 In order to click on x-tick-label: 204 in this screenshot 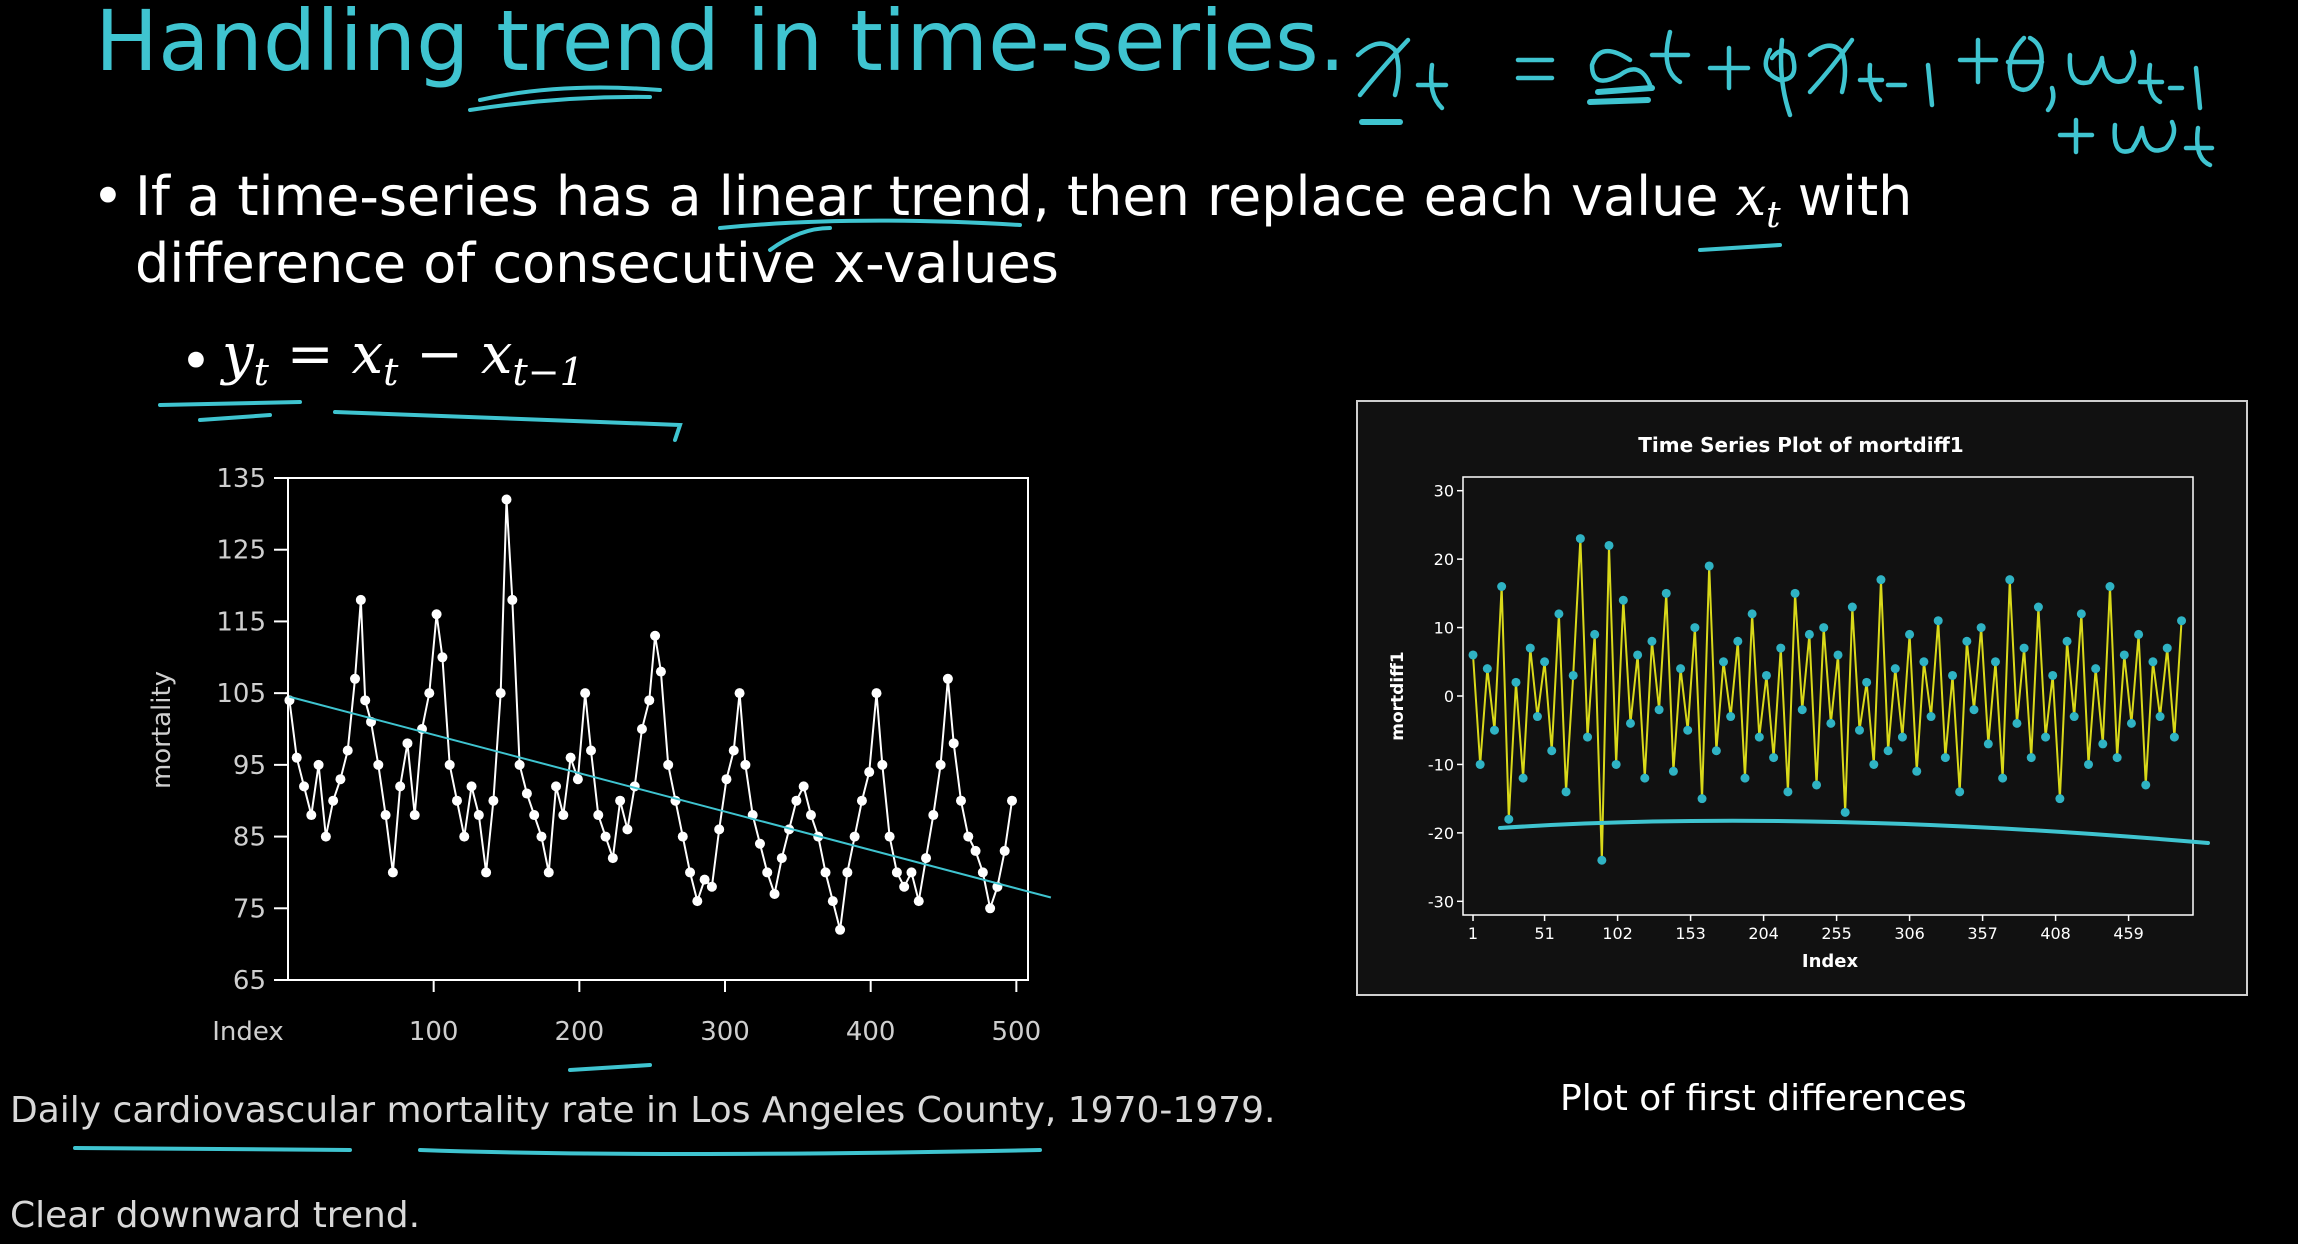, I will do `click(1763, 933)`.